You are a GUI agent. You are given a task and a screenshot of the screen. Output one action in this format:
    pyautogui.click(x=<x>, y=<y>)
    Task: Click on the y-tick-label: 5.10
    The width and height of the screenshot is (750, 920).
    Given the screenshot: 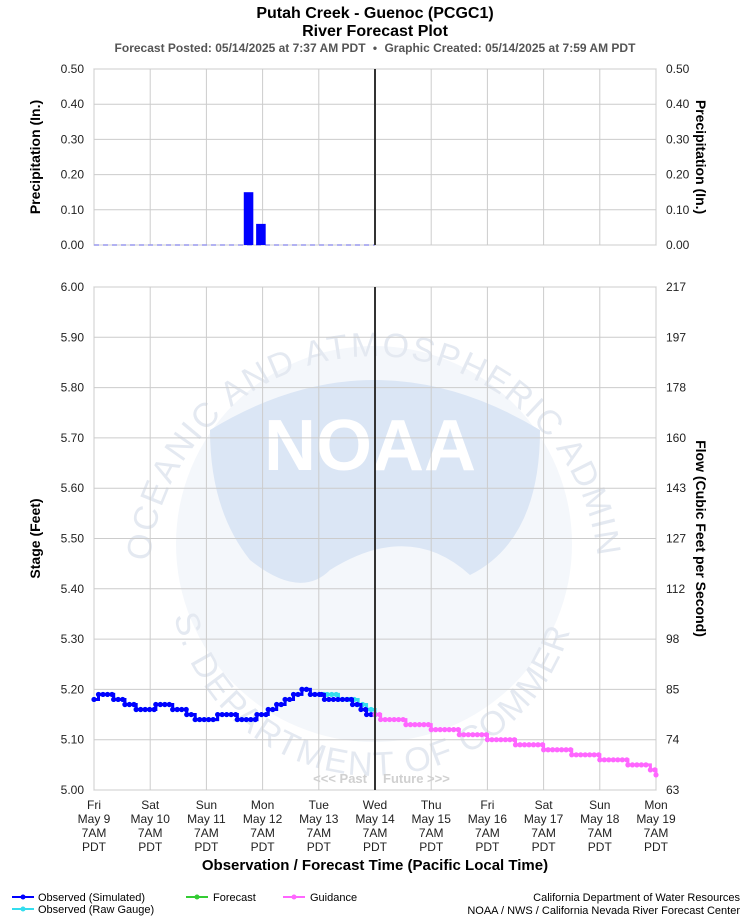 What is the action you would take?
    pyautogui.click(x=73, y=740)
    